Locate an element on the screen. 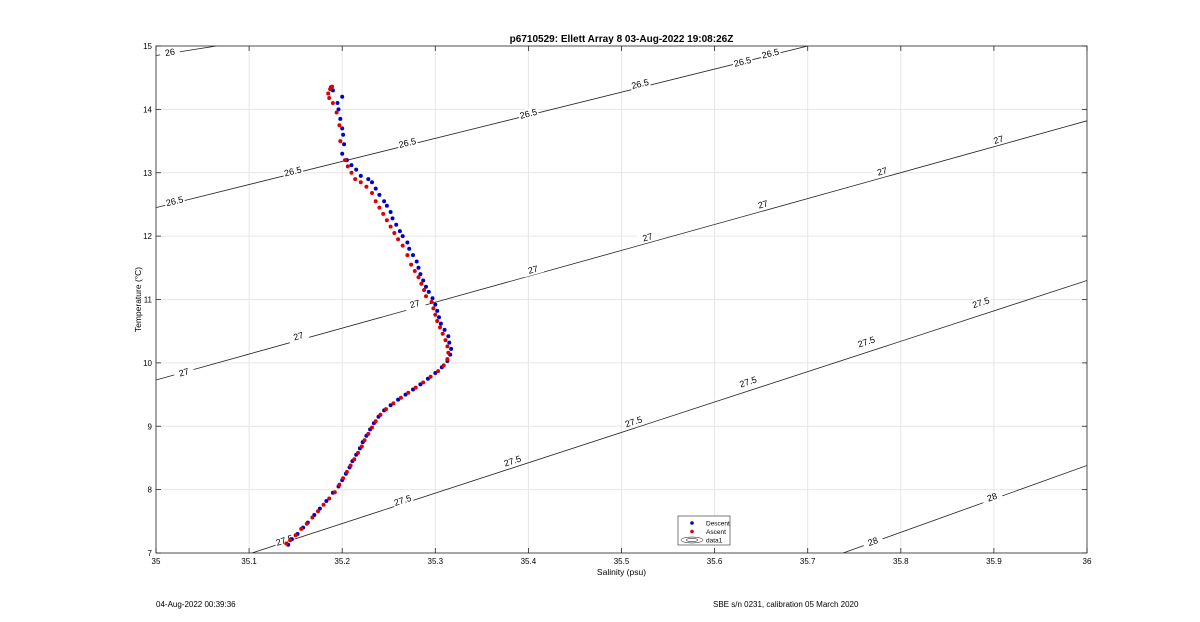  series-group is located at coordinates (369, 315).